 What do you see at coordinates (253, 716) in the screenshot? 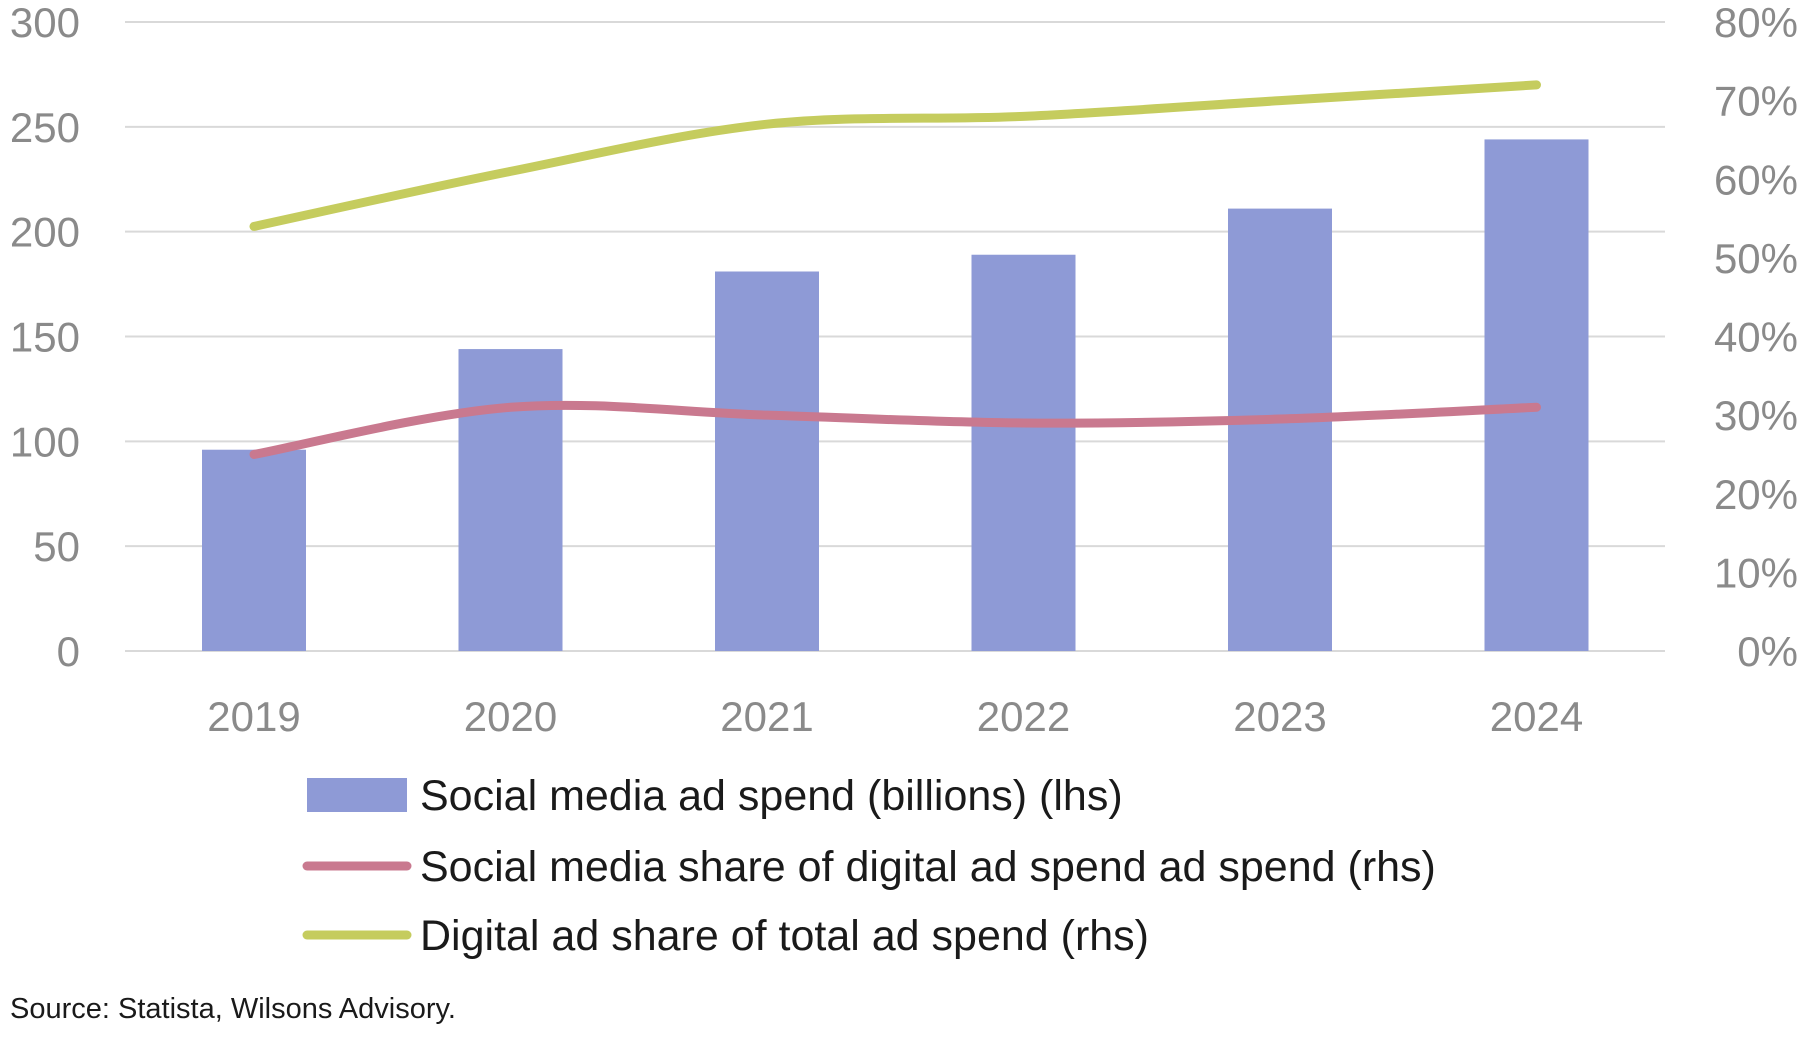
I see `x-tick-label: 2019` at bounding box center [253, 716].